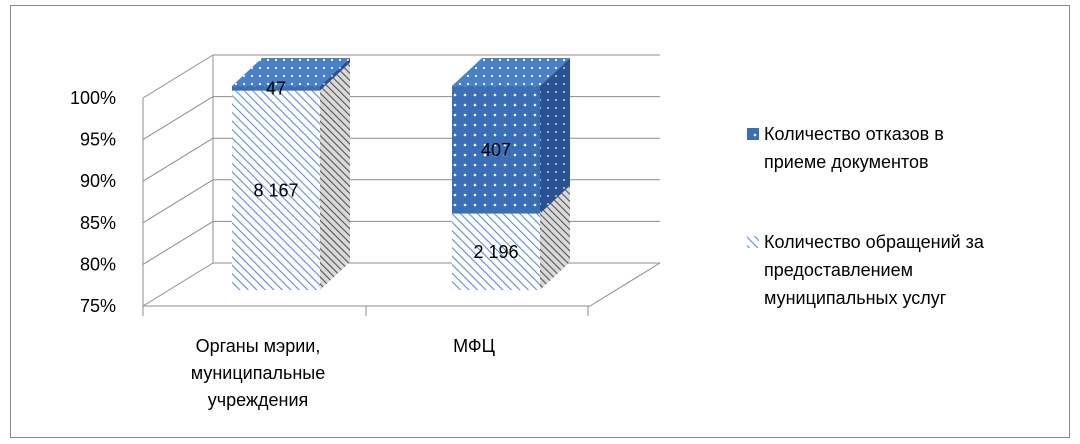  What do you see at coordinates (98, 306) in the screenshot?
I see `y-tick-label: 75%` at bounding box center [98, 306].